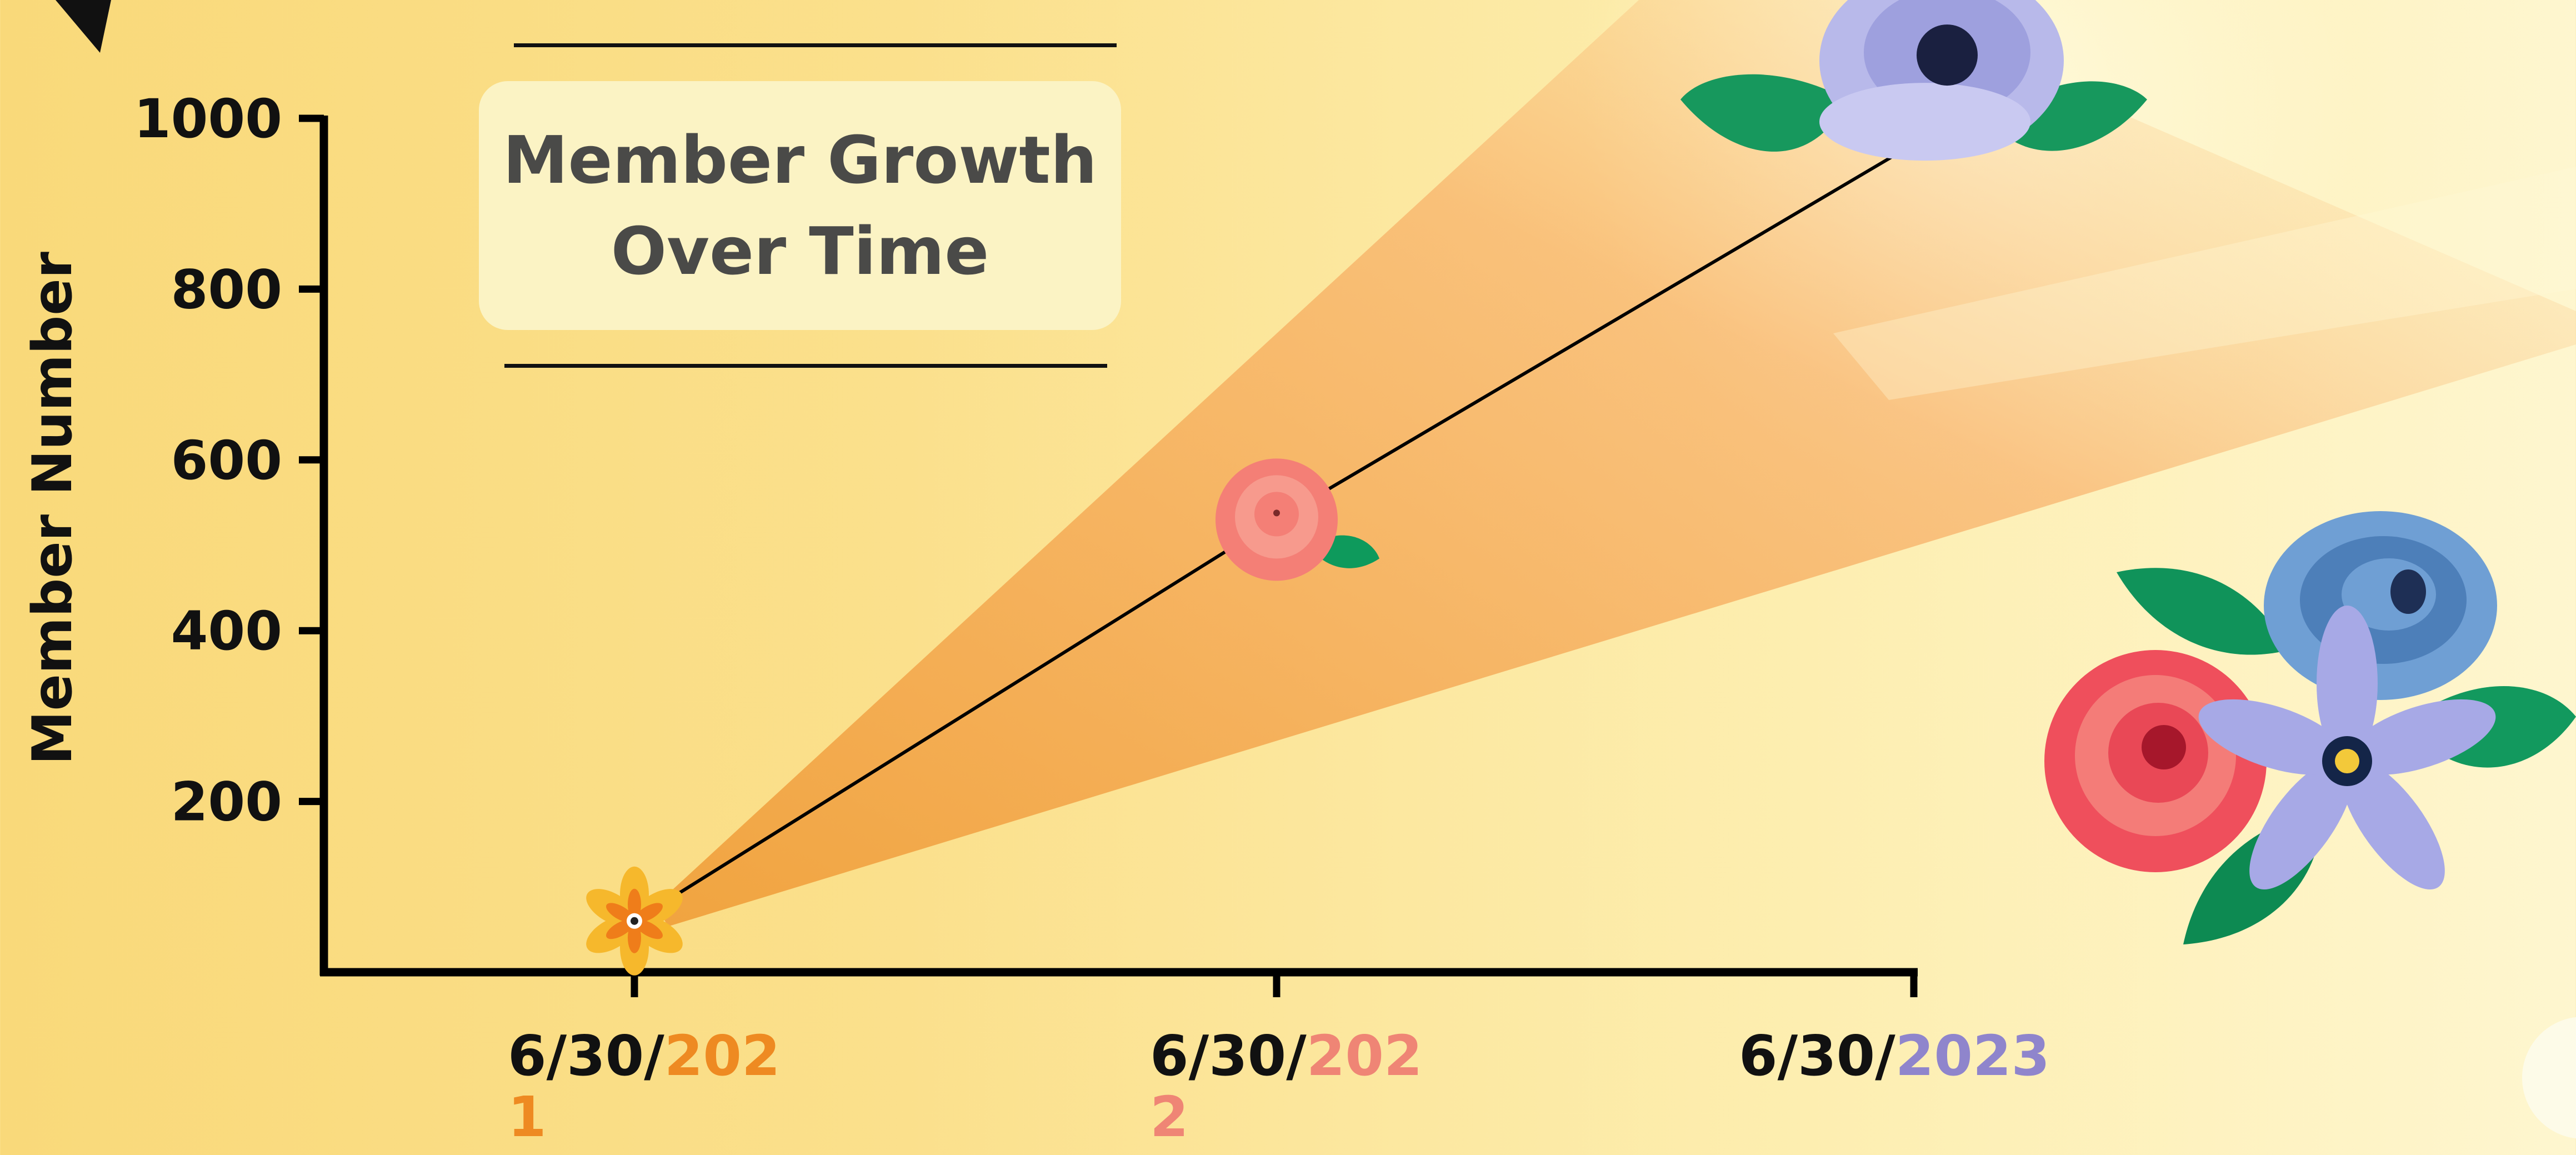 Image resolution: width=2576 pixels, height=1155 pixels. I want to click on svg-text: 6/30/2023, so click(1894, 1055).